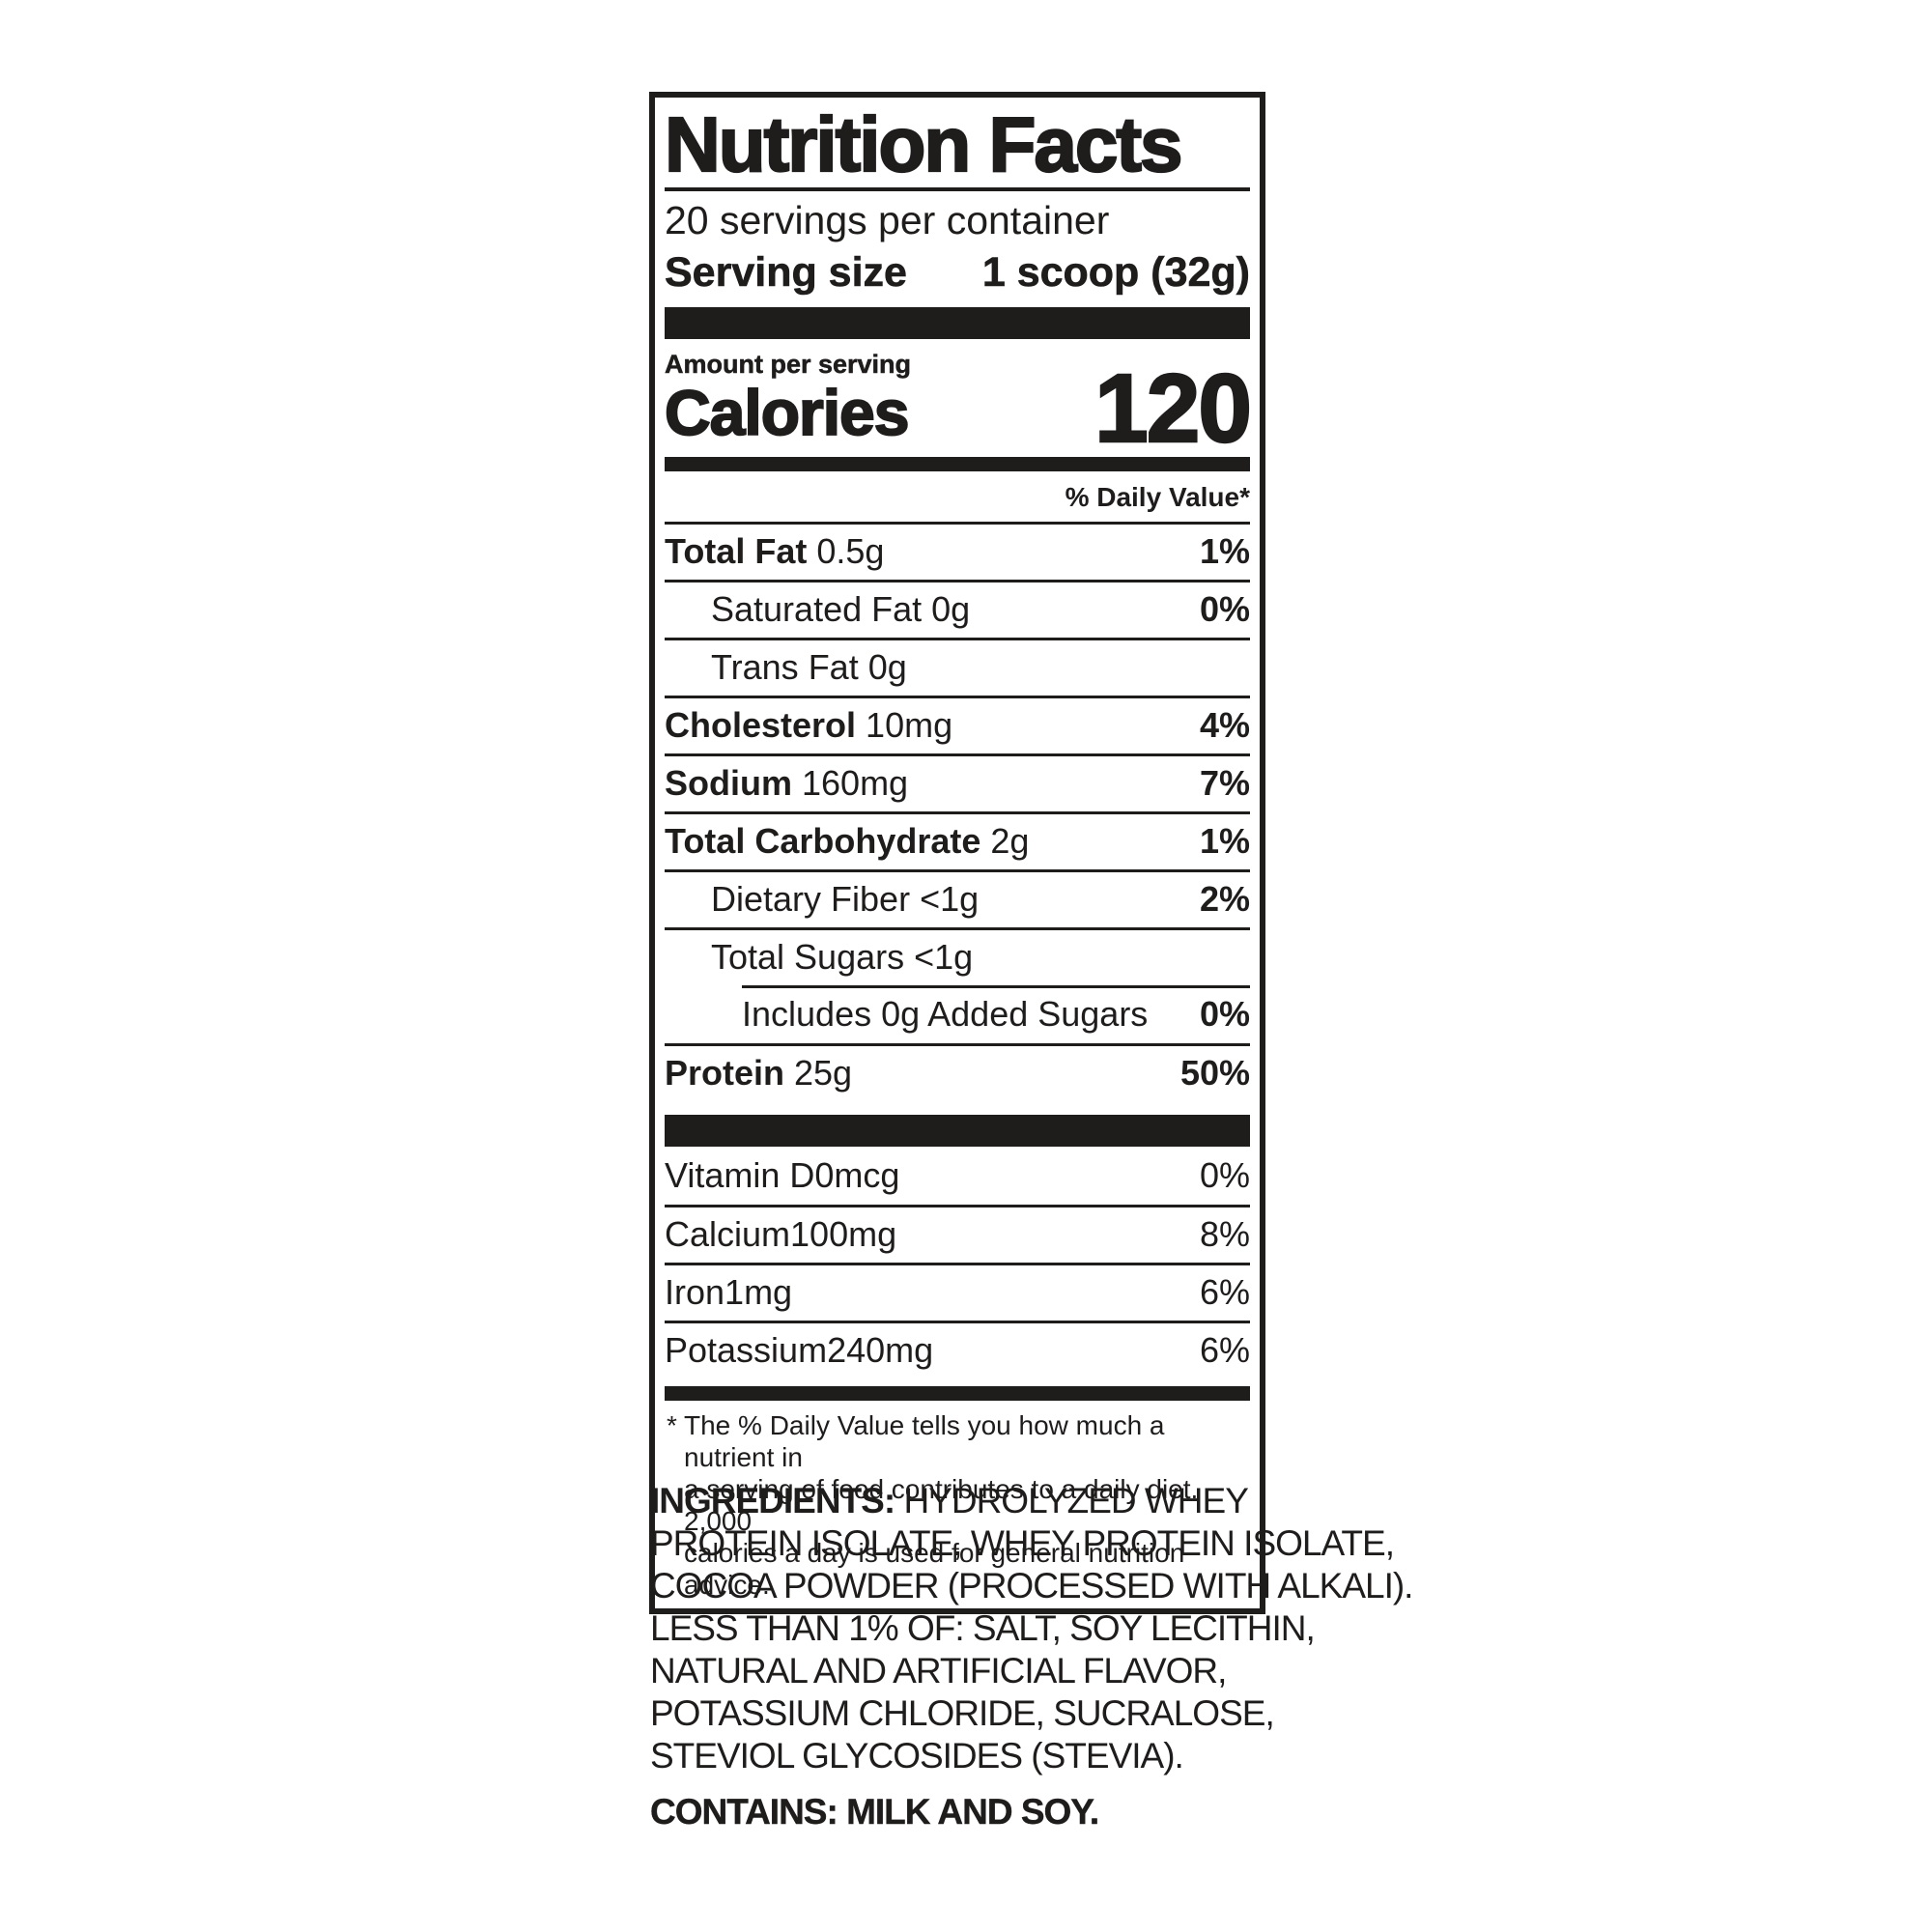  Describe the element at coordinates (945, 1013) in the screenshot. I see `nutrient-name: Includes 0g Added Sugars` at that location.